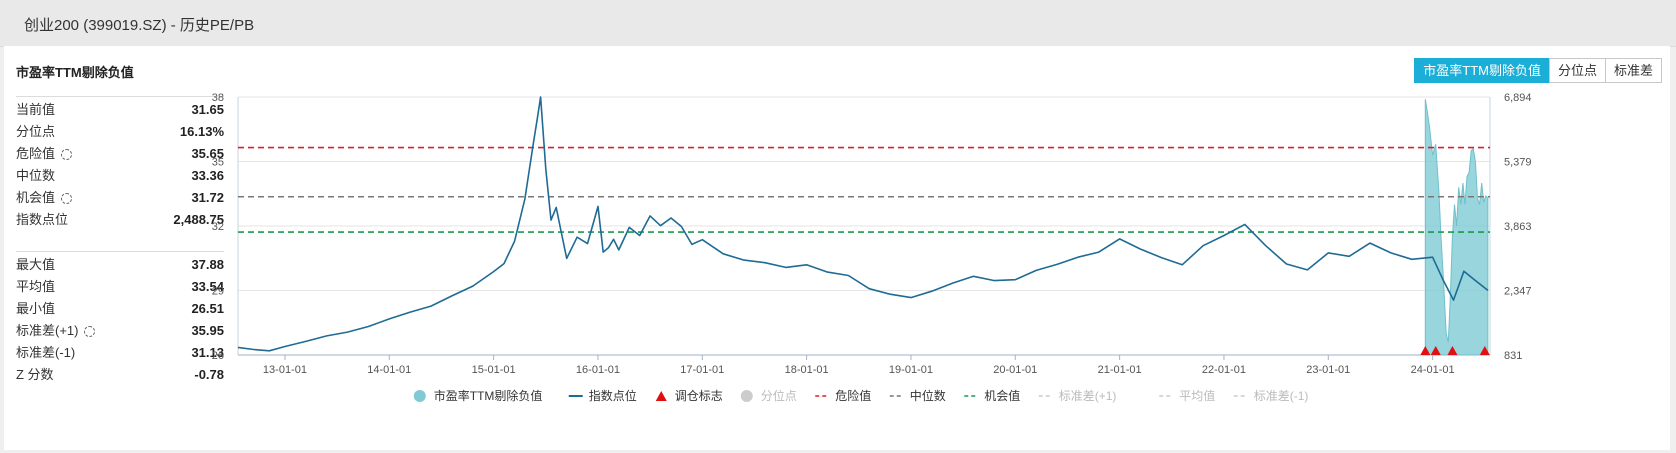 This screenshot has width=1676, height=453. What do you see at coordinates (218, 356) in the screenshot?
I see `y-left-tick-label: 26` at bounding box center [218, 356].